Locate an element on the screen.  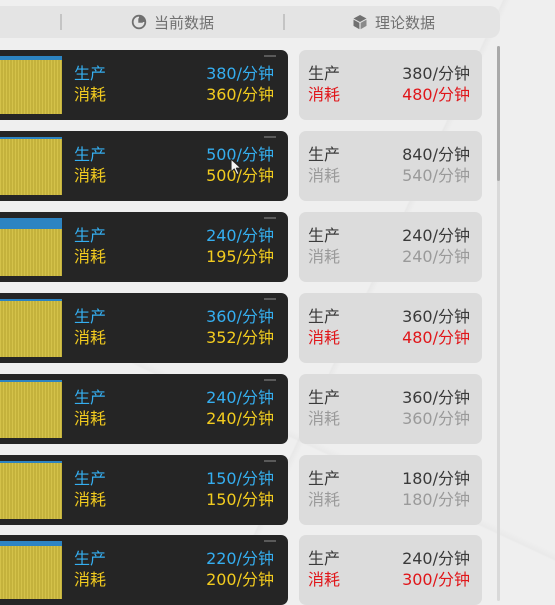
theory-data-card: 生产 360/分钟 消耗 480/分钟 is located at coordinates (390, 328).